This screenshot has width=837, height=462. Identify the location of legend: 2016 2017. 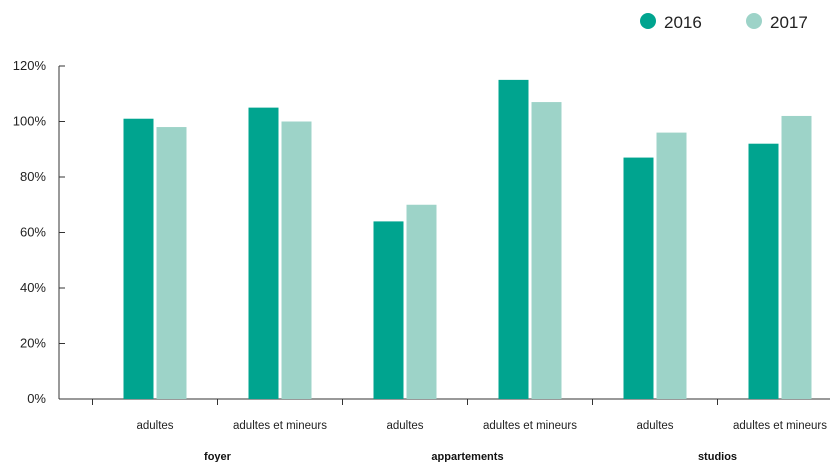
(724, 22).